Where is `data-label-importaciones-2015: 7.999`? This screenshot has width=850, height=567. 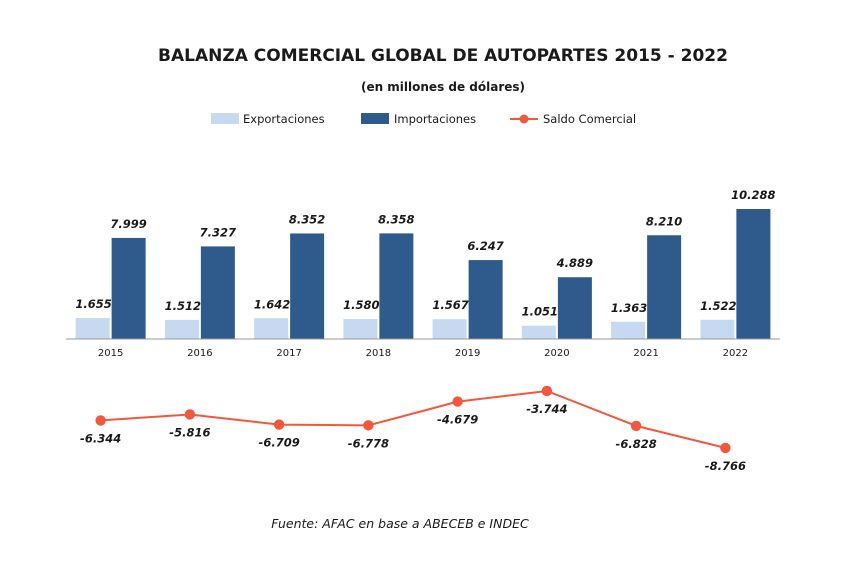 data-label-importaciones-2015: 7.999 is located at coordinates (128, 224).